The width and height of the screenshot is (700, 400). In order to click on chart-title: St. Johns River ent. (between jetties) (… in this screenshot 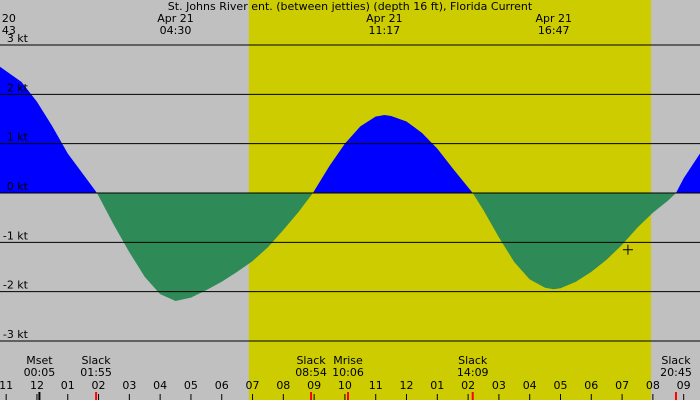, I will do `click(350, 6)`.